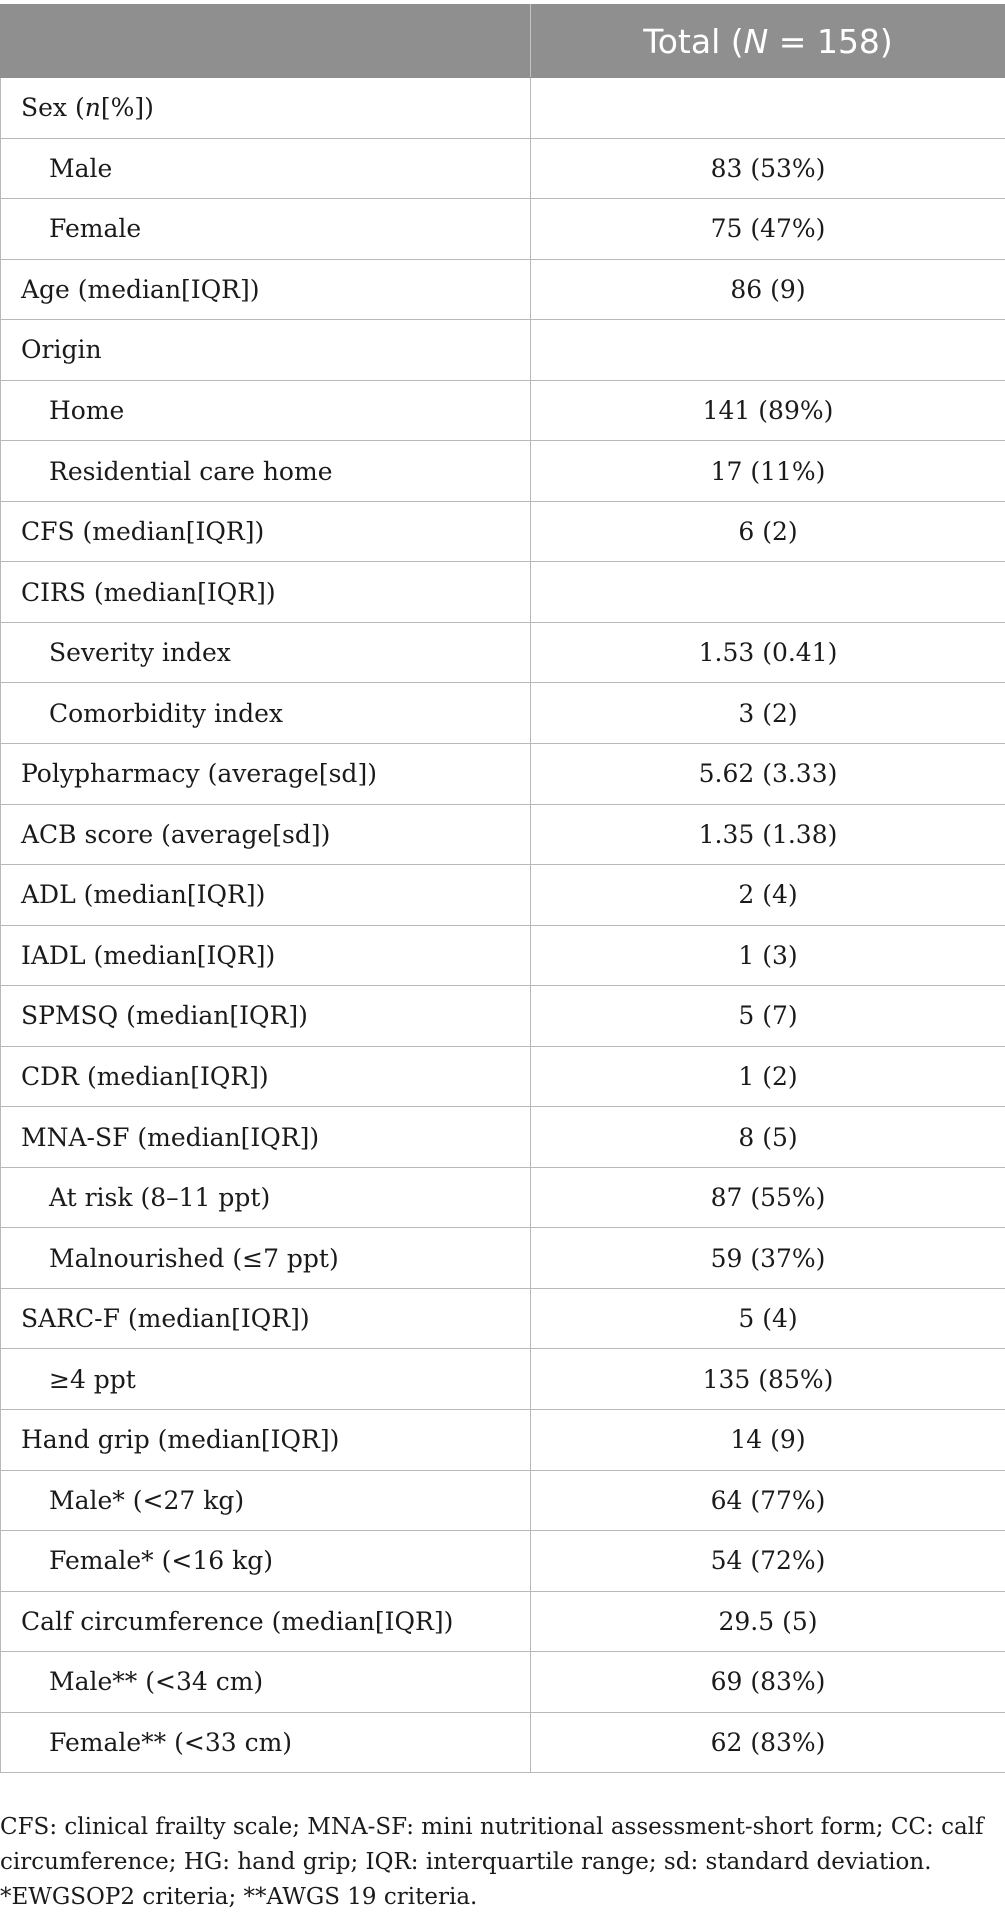 The height and width of the screenshot is (1925, 1005). Describe the element at coordinates (767, 774) in the screenshot. I see `row-value: 5.62 (3.33)` at that location.